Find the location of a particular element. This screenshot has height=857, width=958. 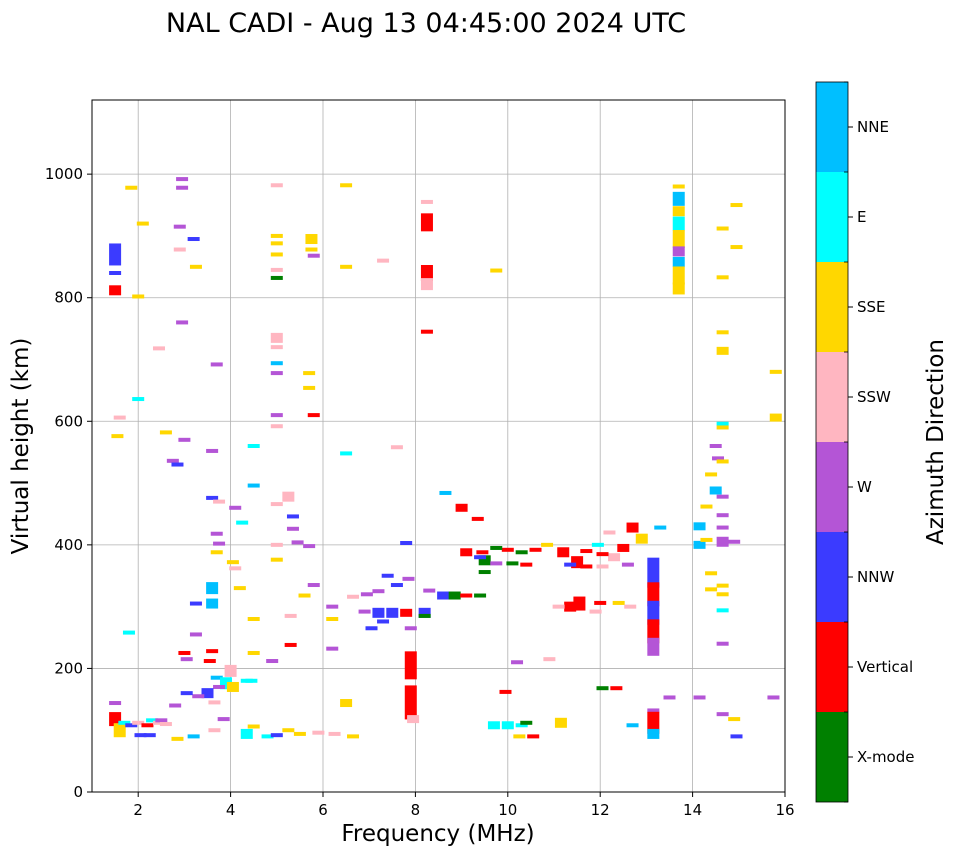

colorbar-tick-label: NNW is located at coordinates (875, 577).